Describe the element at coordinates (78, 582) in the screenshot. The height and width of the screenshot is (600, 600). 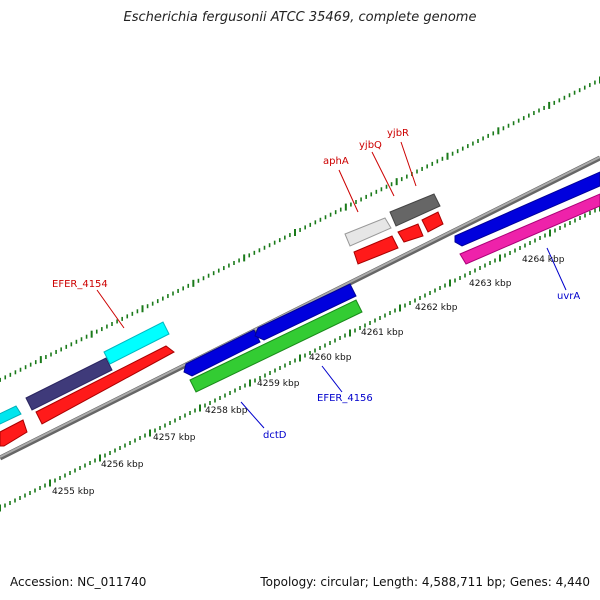
I see `accession-text: Accession: NC_011740` at that location.